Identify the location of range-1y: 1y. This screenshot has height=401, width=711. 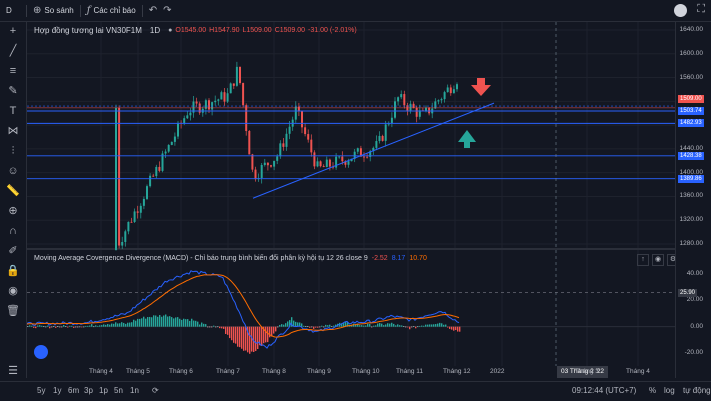
(57, 390).